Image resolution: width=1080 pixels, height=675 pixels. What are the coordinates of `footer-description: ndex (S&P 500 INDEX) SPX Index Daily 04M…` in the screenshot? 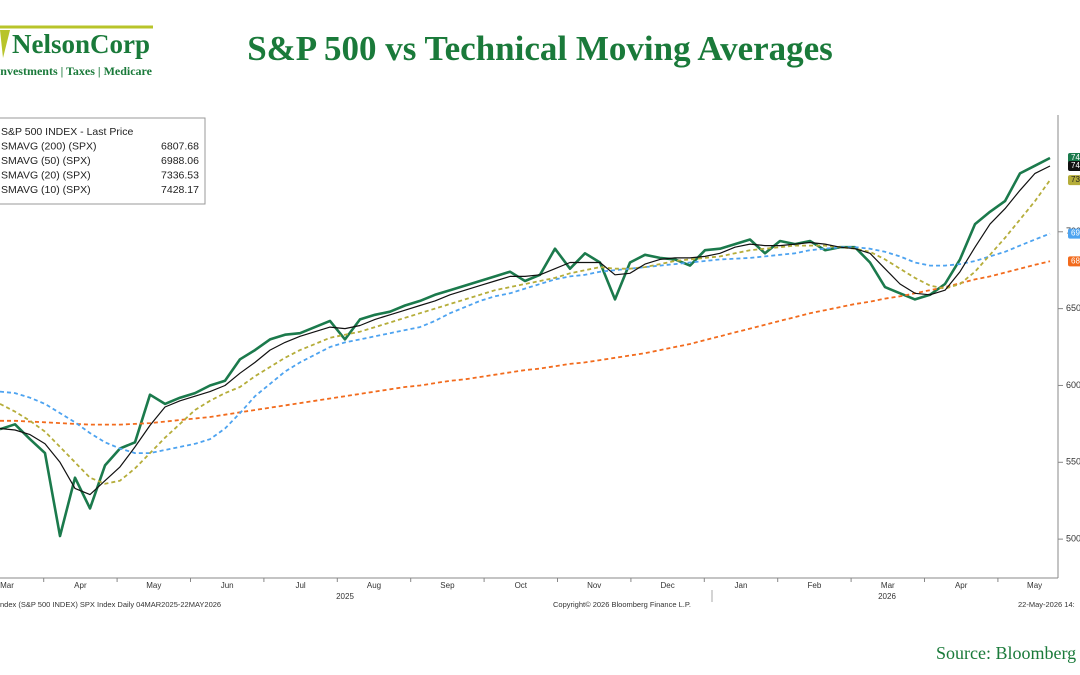 It's located at (110, 604).